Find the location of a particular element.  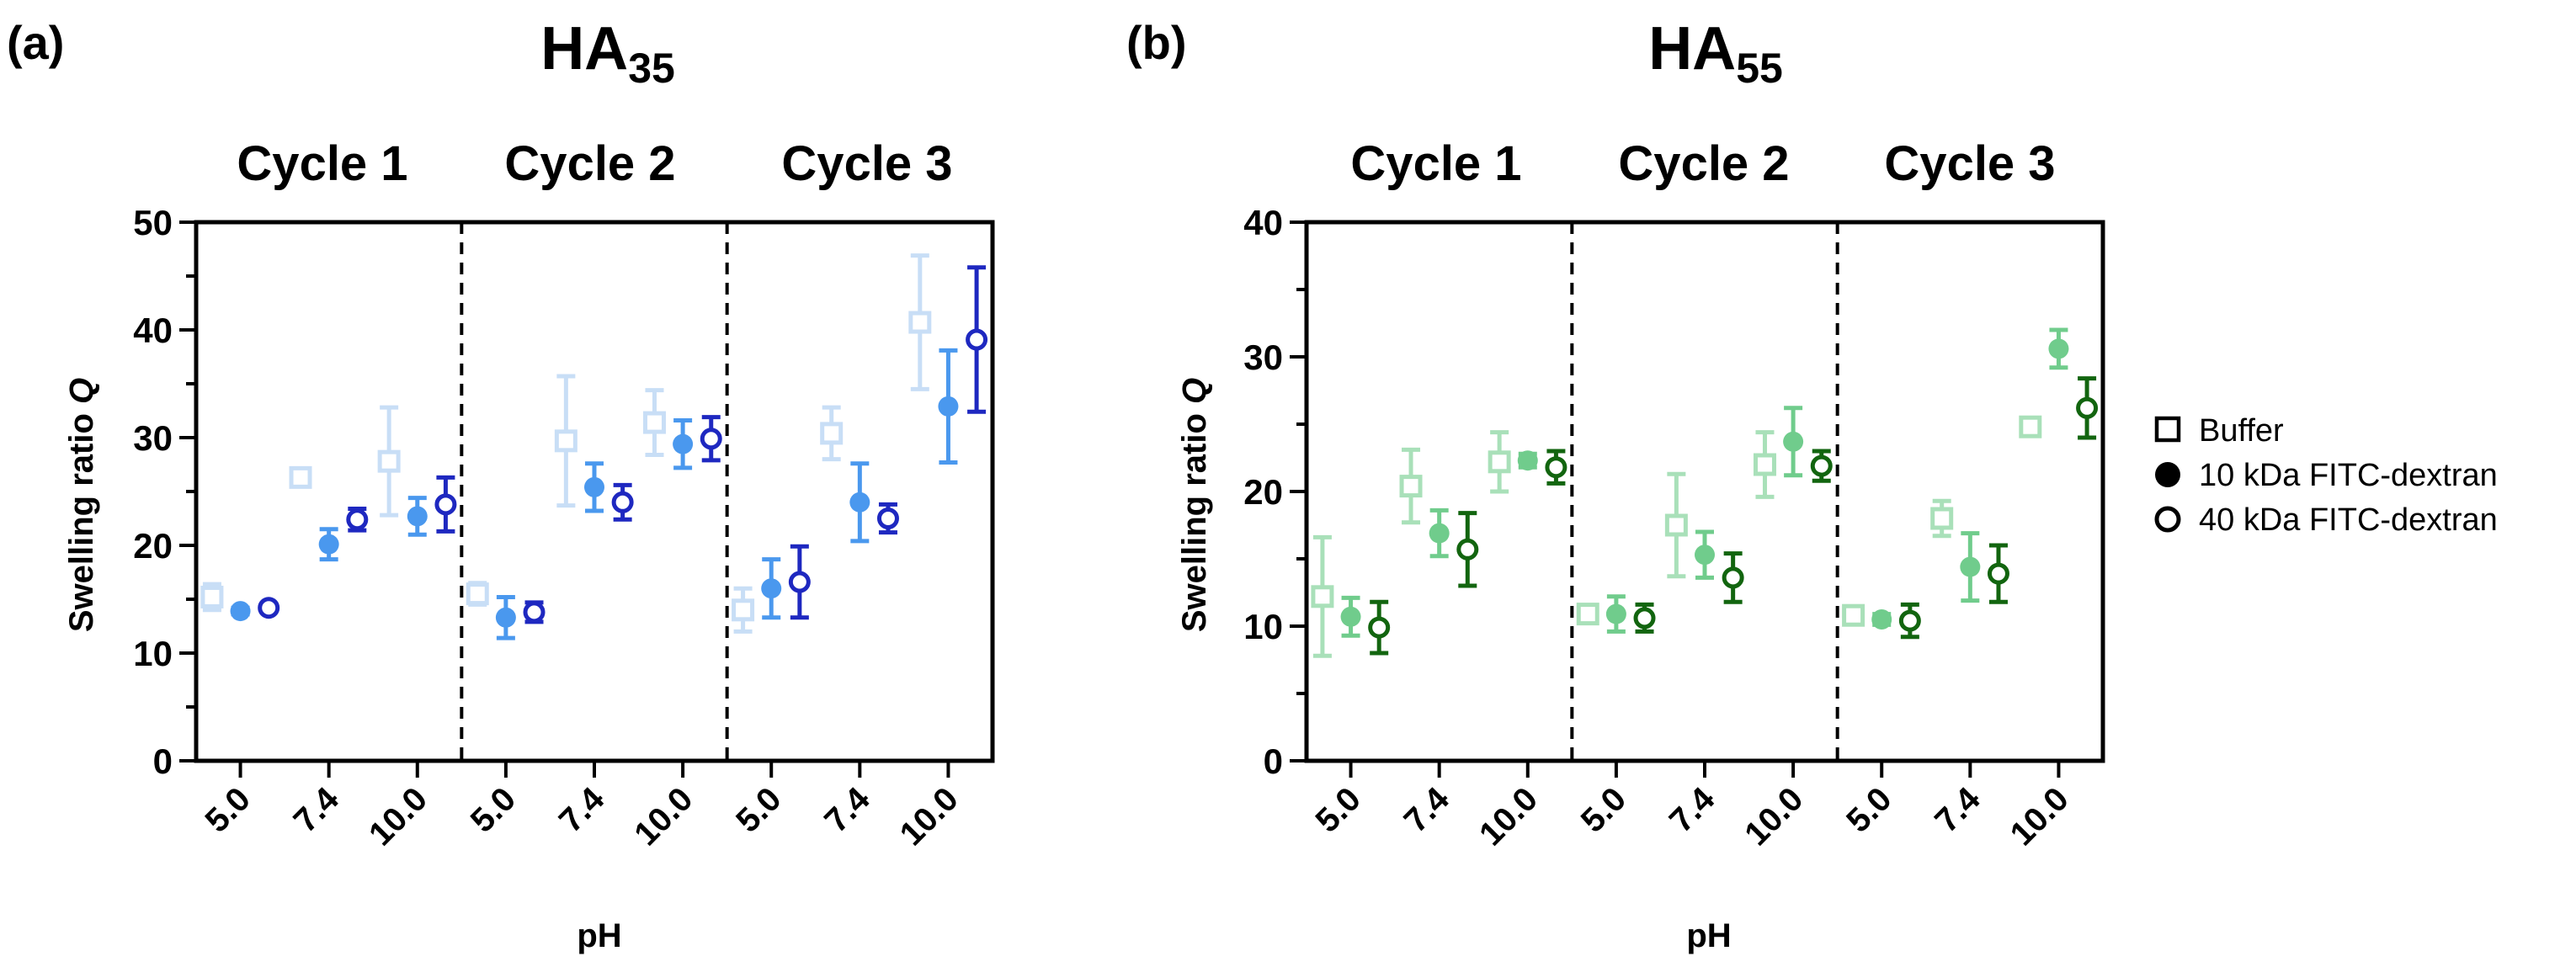

panel-b-label: (b) is located at coordinates (1156, 42).